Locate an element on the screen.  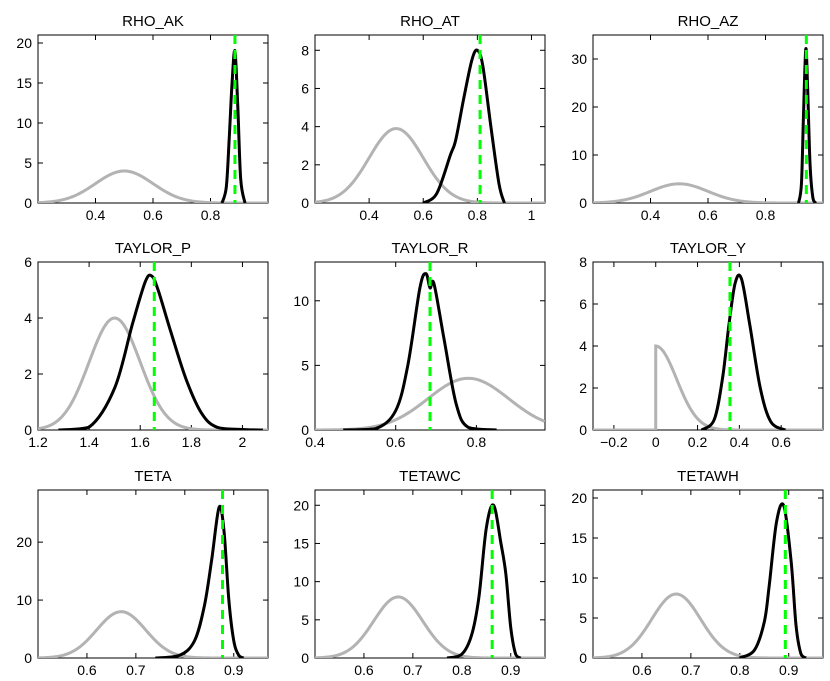
x-tick-label: 1.8 is located at coordinates (192, 442).